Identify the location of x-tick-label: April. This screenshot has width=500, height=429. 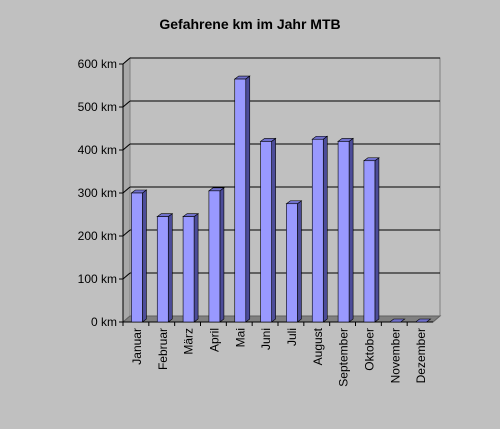
(214, 340).